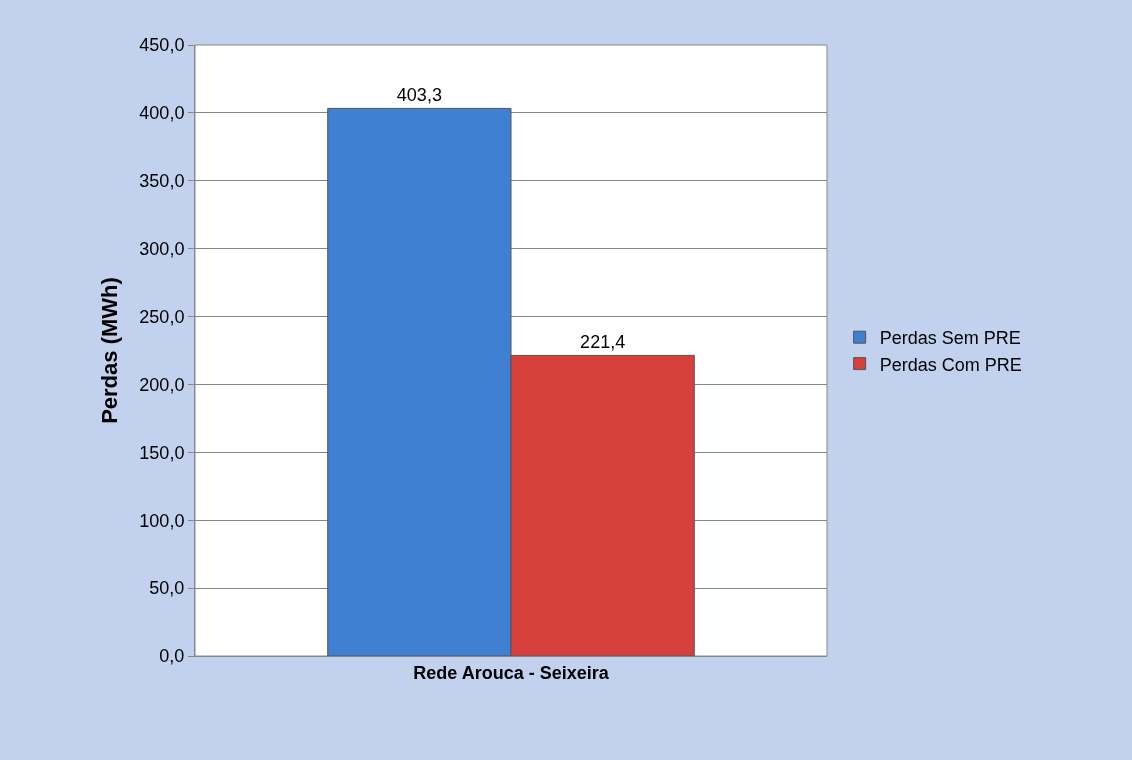 Image resolution: width=1132 pixels, height=760 pixels. I want to click on y-tick-label: 400,0, so click(162, 113).